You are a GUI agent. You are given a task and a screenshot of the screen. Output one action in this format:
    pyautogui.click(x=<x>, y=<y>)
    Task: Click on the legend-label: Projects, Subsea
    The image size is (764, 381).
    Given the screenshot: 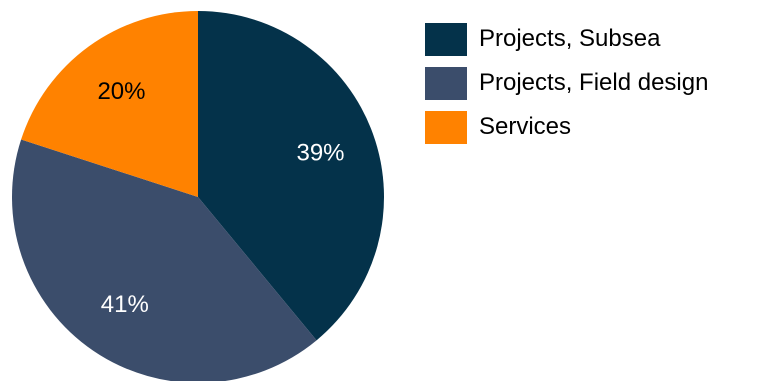 What is the action you would take?
    pyautogui.click(x=570, y=38)
    